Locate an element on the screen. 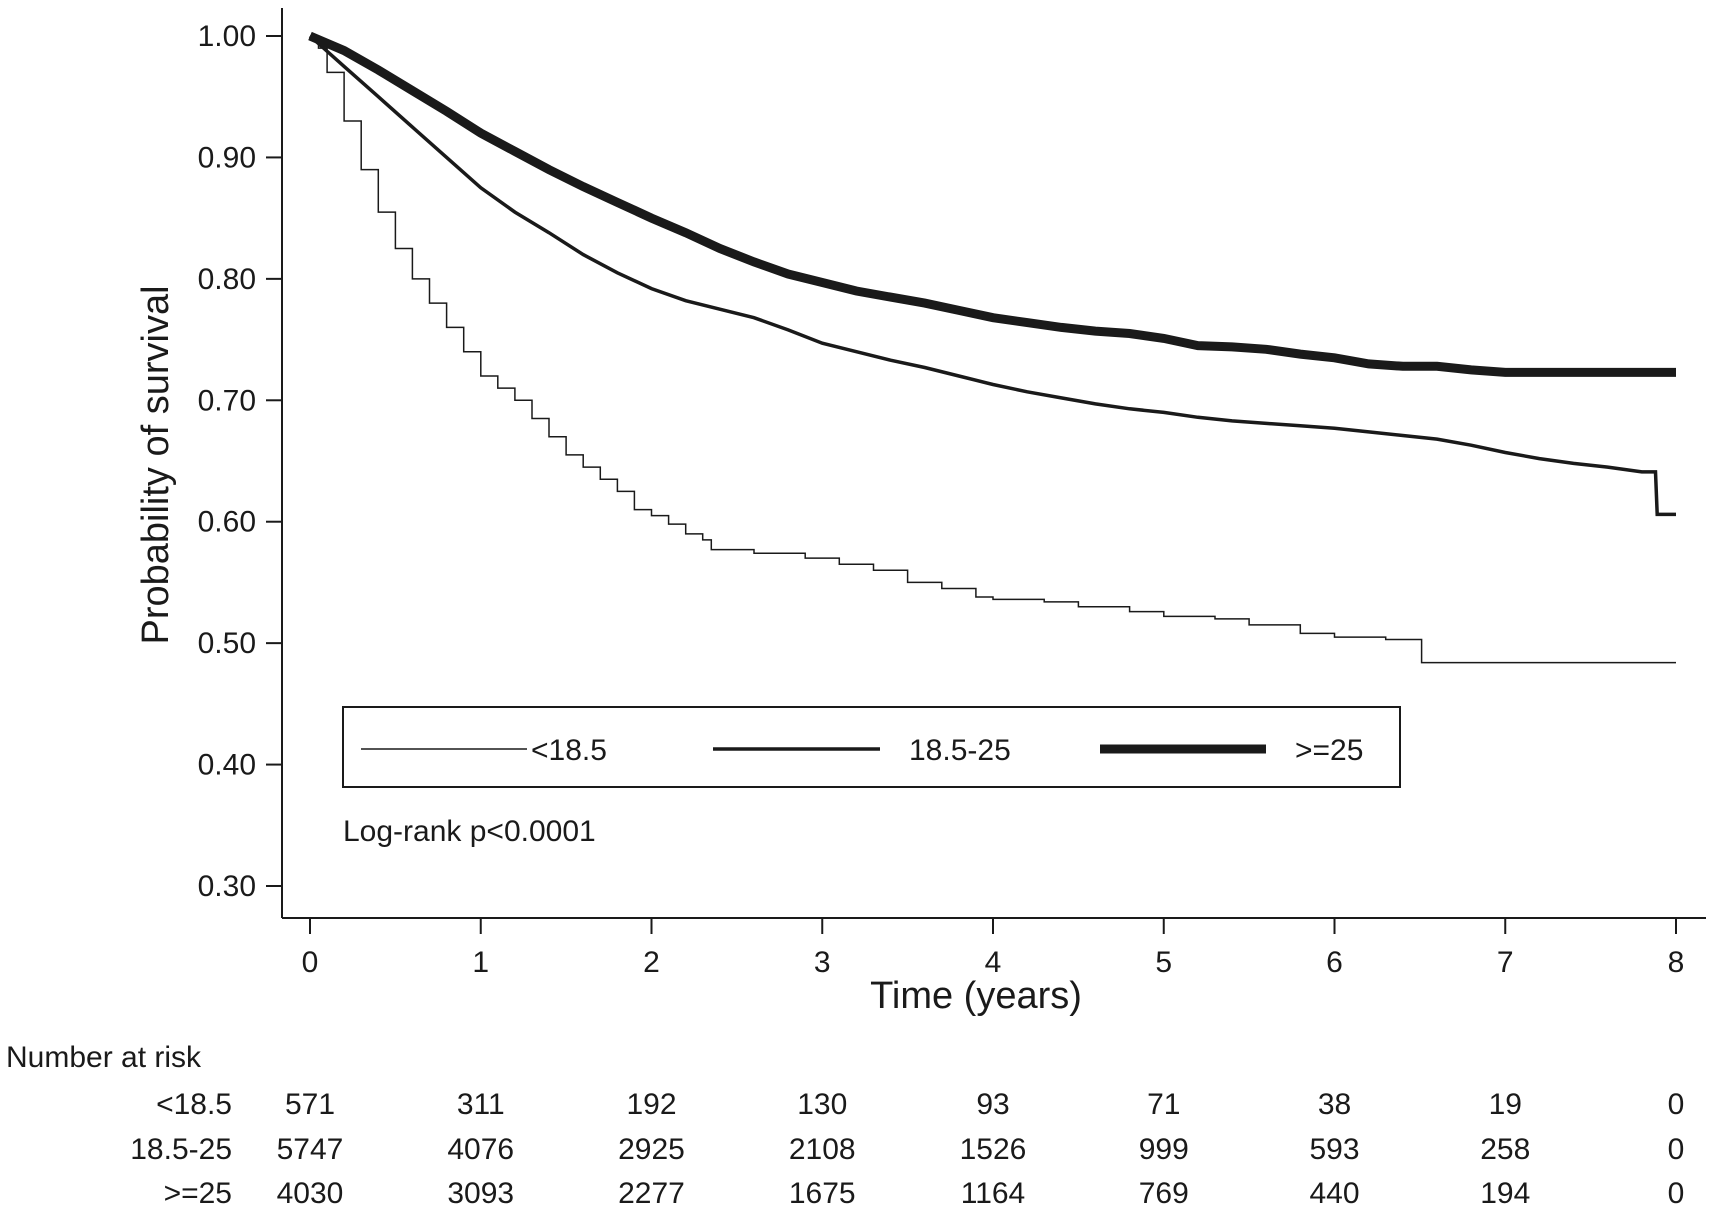 Image resolution: width=1713 pixels, height=1207 pixels. risk-table-title: Number at risk is located at coordinates (104, 1057).